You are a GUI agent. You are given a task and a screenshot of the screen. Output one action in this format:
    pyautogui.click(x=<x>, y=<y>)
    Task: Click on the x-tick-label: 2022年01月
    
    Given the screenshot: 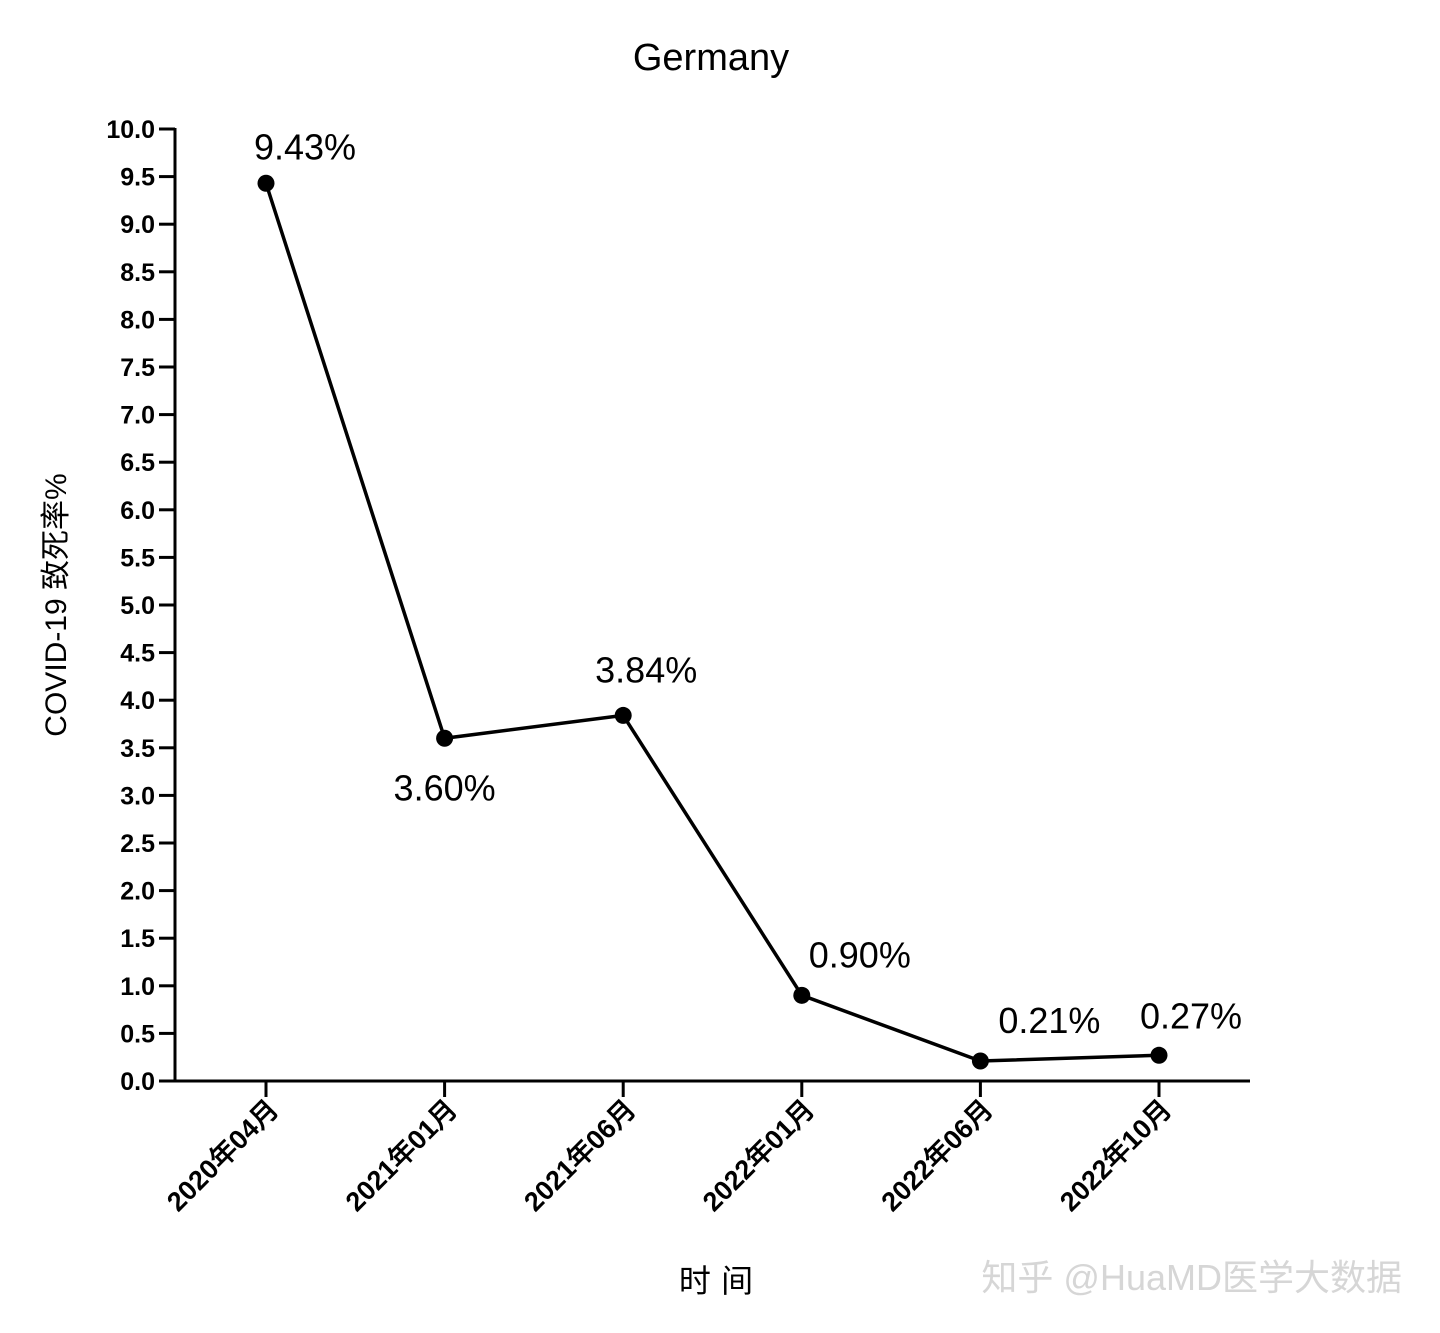 What is the action you would take?
    pyautogui.click(x=758, y=1155)
    